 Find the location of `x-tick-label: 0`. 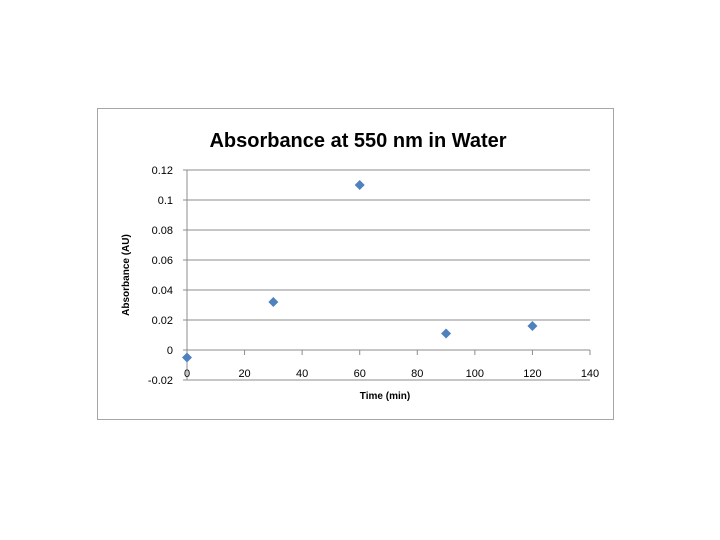

x-tick-label: 0 is located at coordinates (187, 374).